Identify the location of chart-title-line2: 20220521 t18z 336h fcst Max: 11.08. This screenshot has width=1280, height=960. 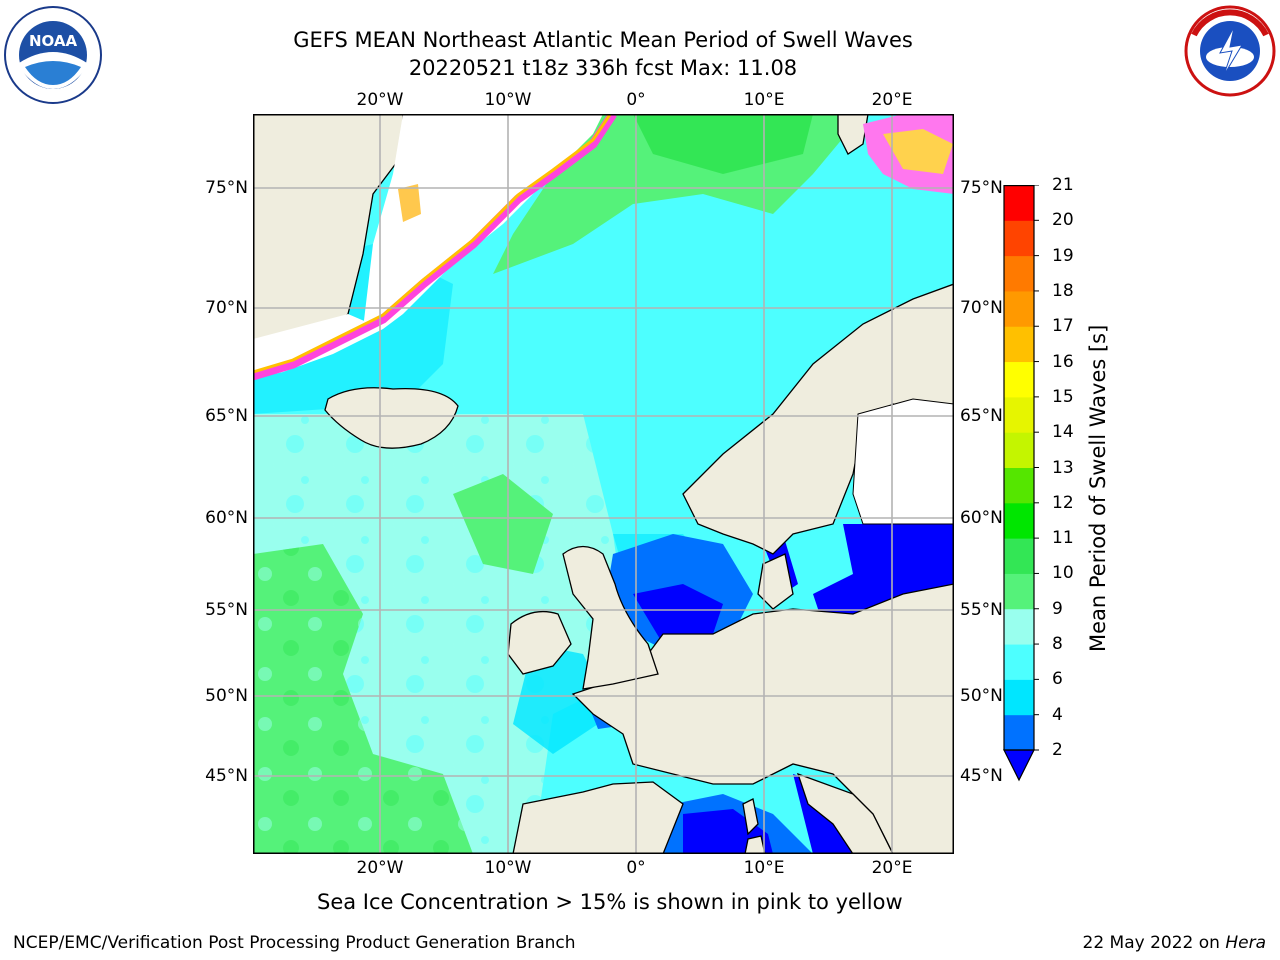
(603, 68).